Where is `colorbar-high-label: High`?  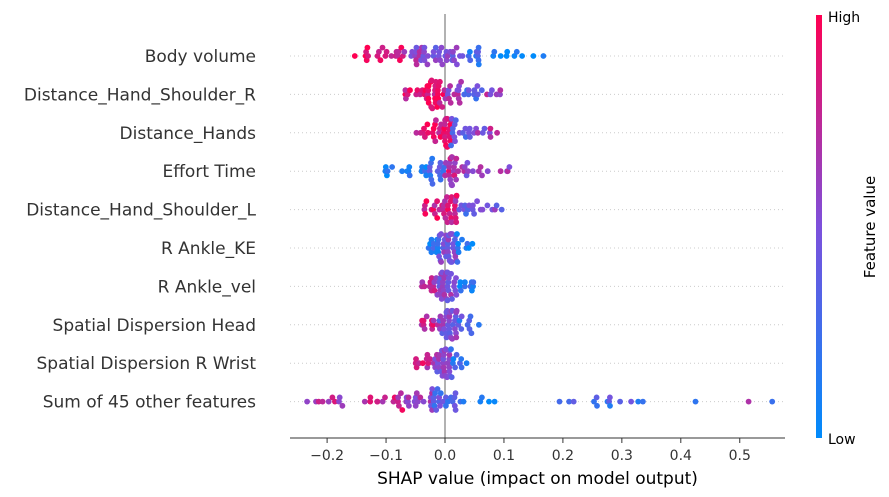 colorbar-high-label: High is located at coordinates (844, 18).